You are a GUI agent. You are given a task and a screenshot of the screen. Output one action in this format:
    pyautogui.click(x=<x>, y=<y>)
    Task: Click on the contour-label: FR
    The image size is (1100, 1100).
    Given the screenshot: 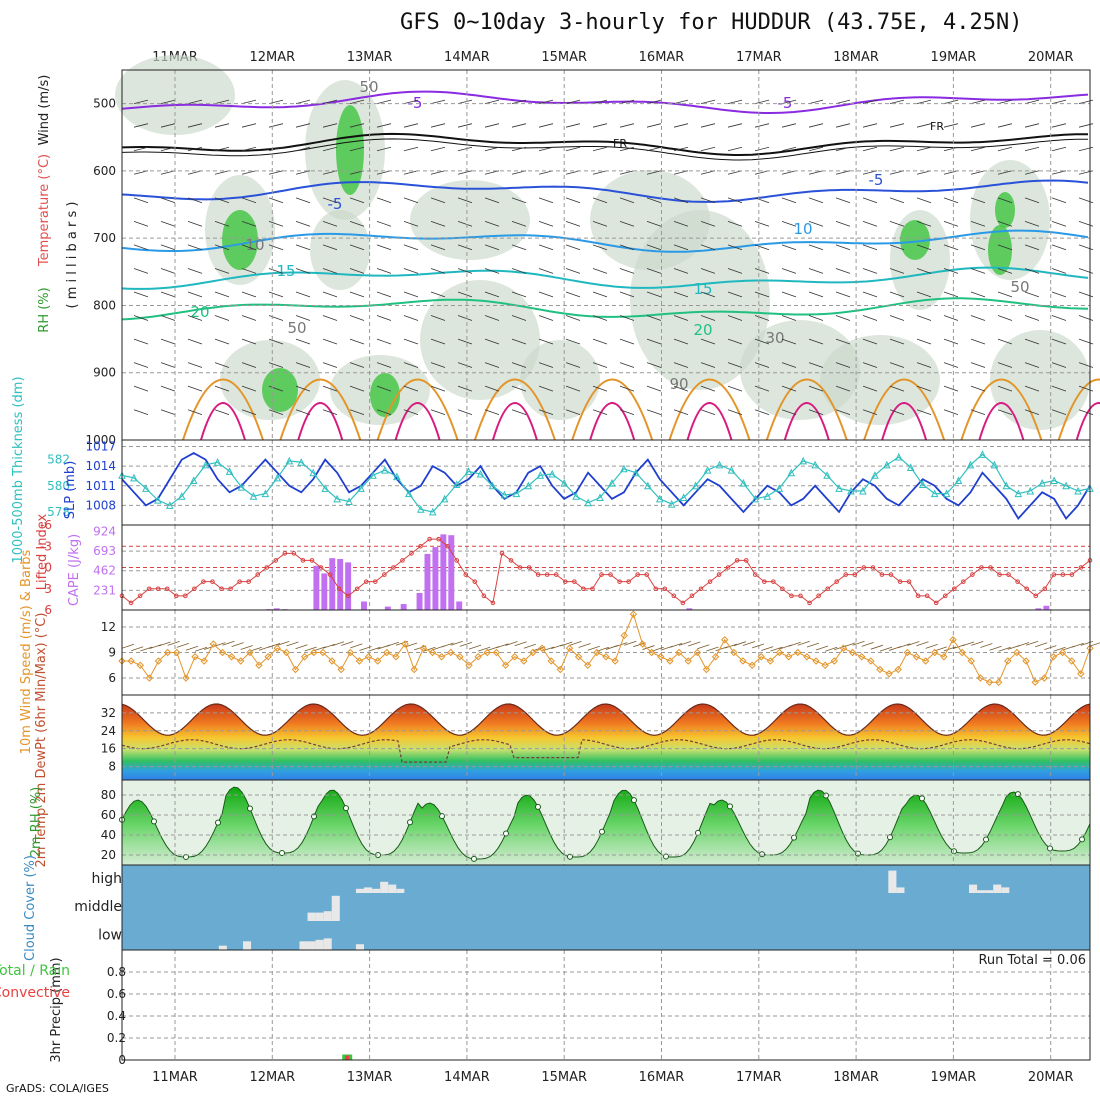 What is the action you would take?
    pyautogui.click(x=620, y=143)
    